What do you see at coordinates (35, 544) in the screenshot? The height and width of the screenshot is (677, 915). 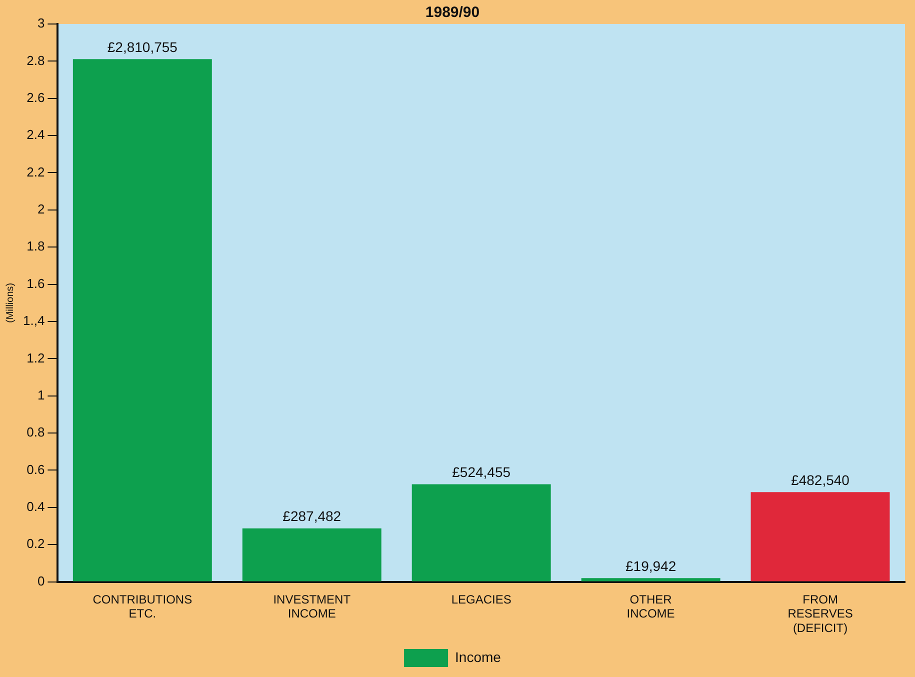 I see `y-tick-label: 0.2` at bounding box center [35, 544].